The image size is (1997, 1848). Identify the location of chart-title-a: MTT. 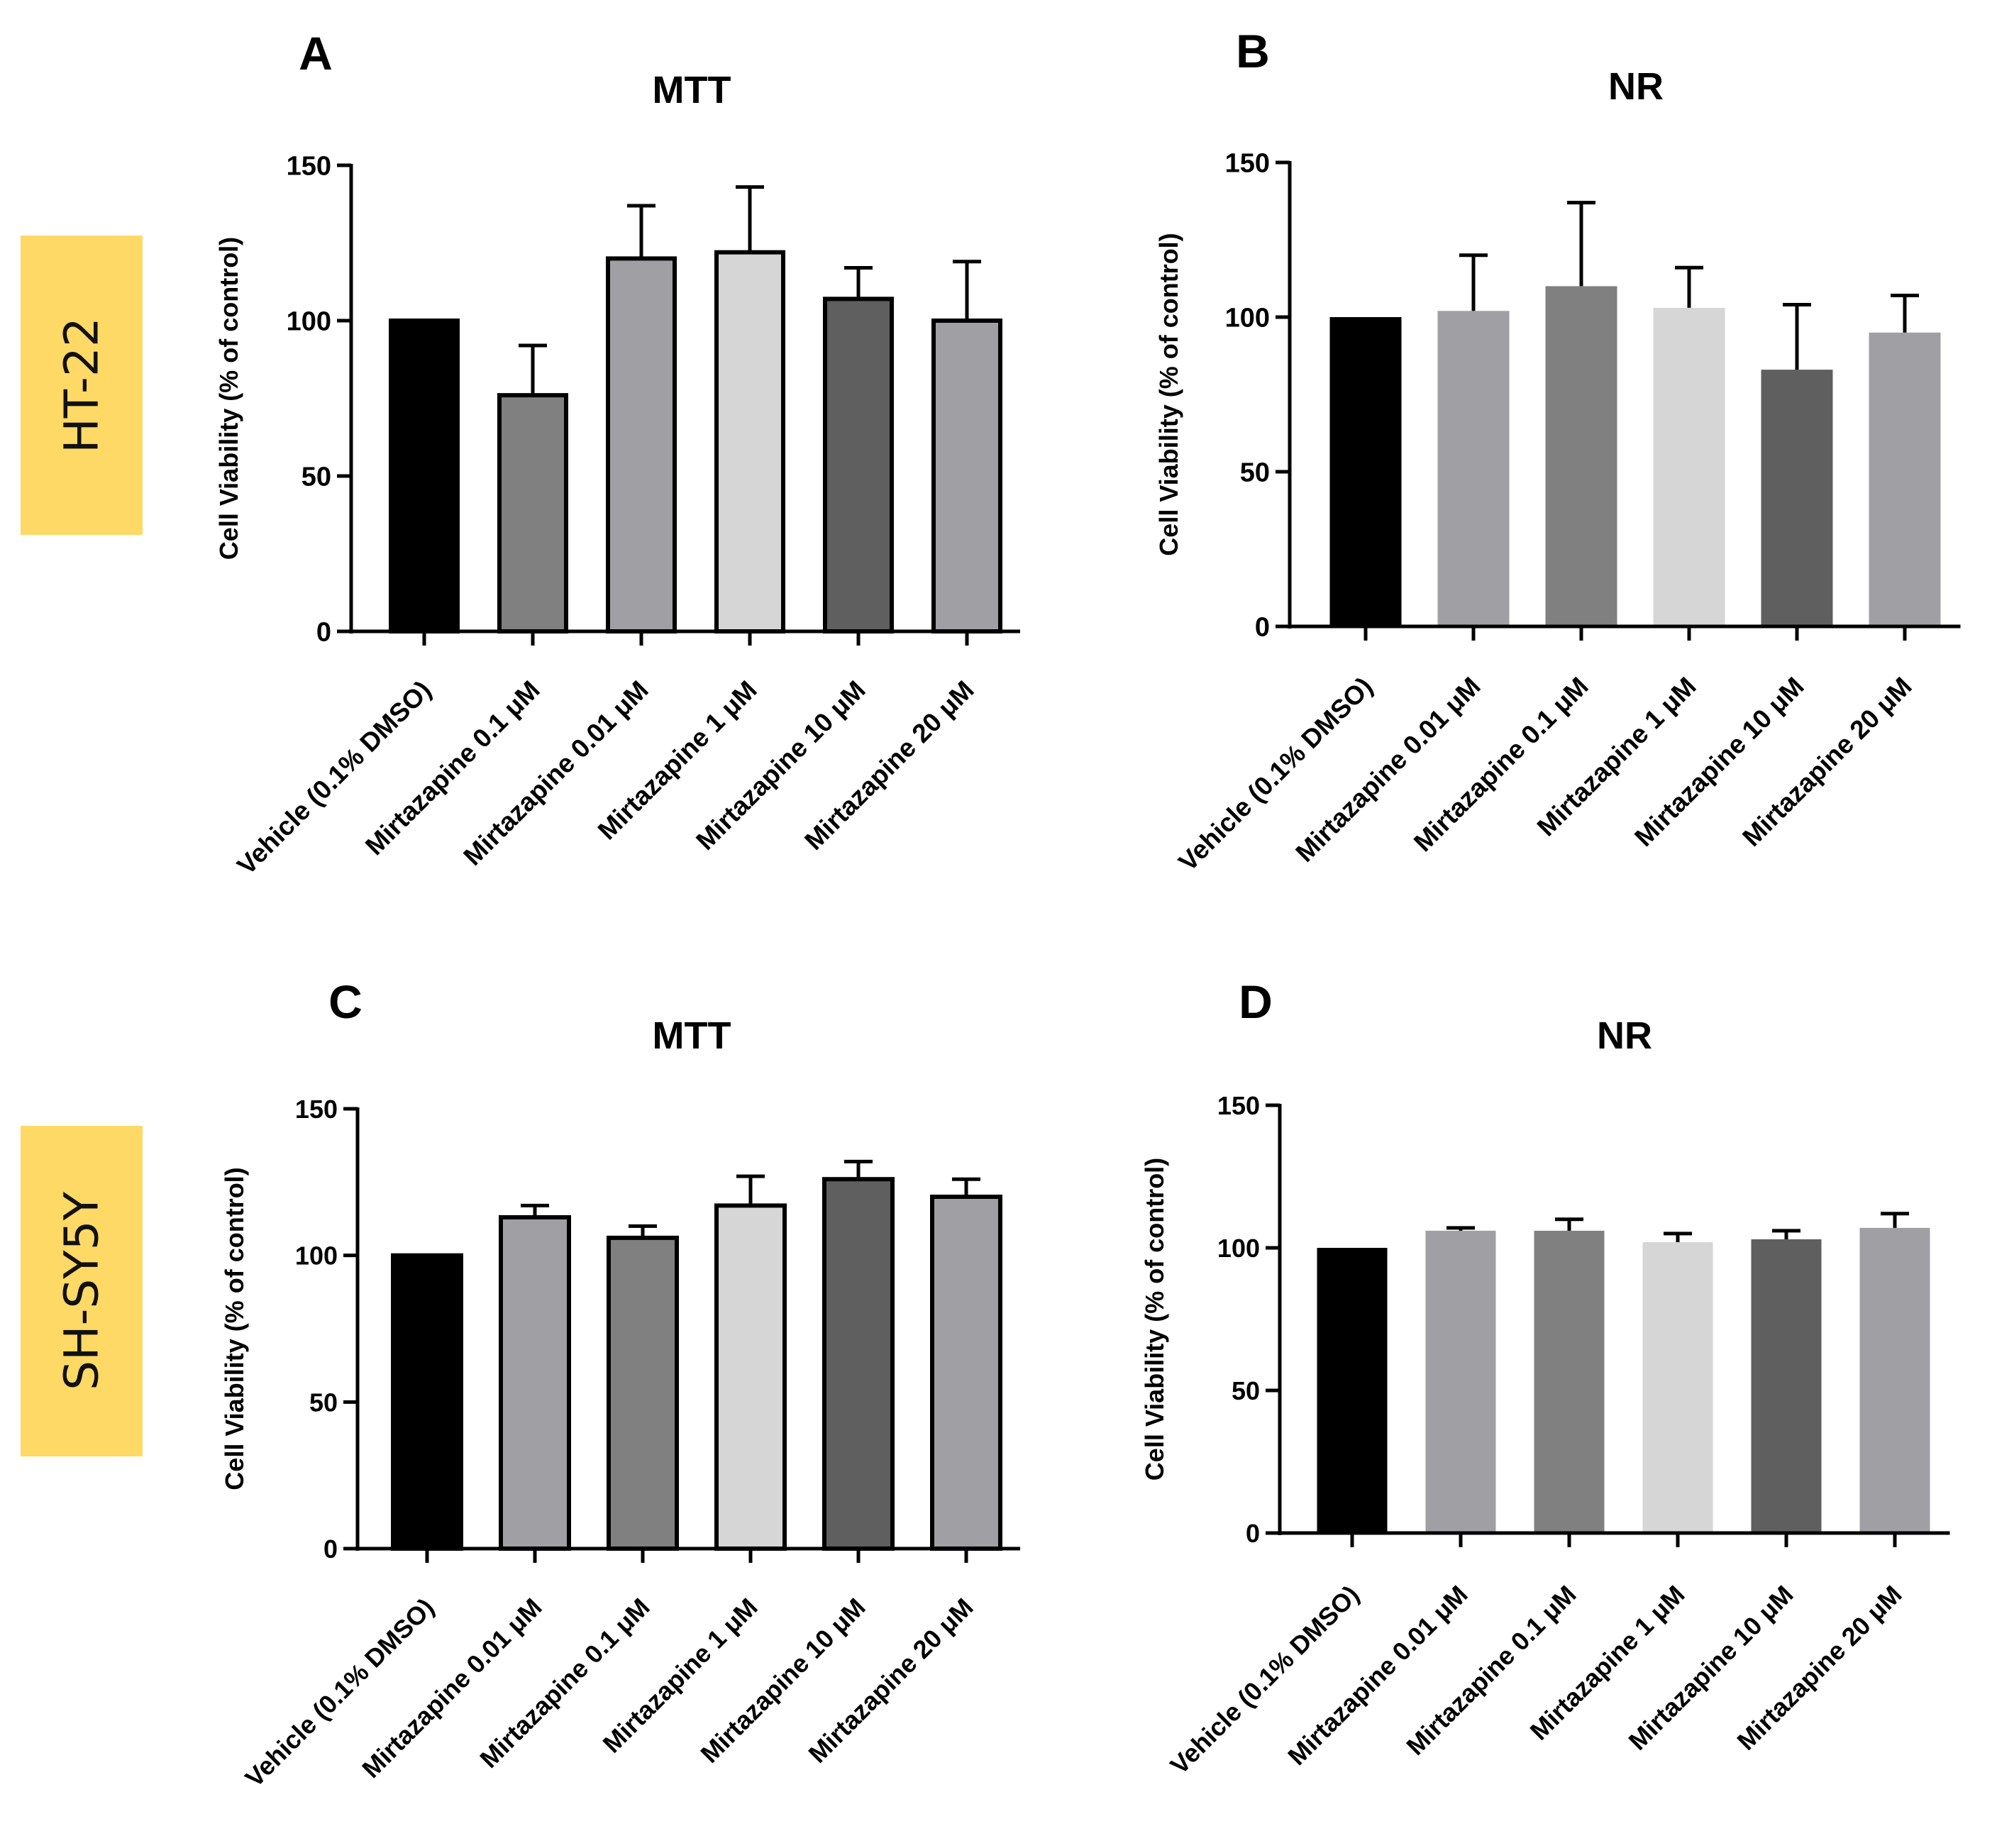
(692, 90).